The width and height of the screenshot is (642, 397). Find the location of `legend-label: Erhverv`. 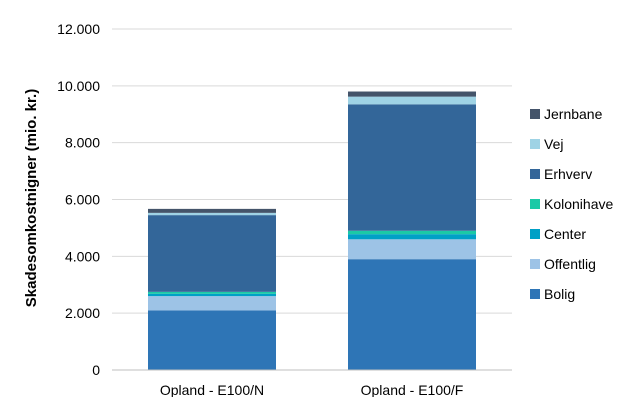

legend-label: Erhverv is located at coordinates (568, 174).